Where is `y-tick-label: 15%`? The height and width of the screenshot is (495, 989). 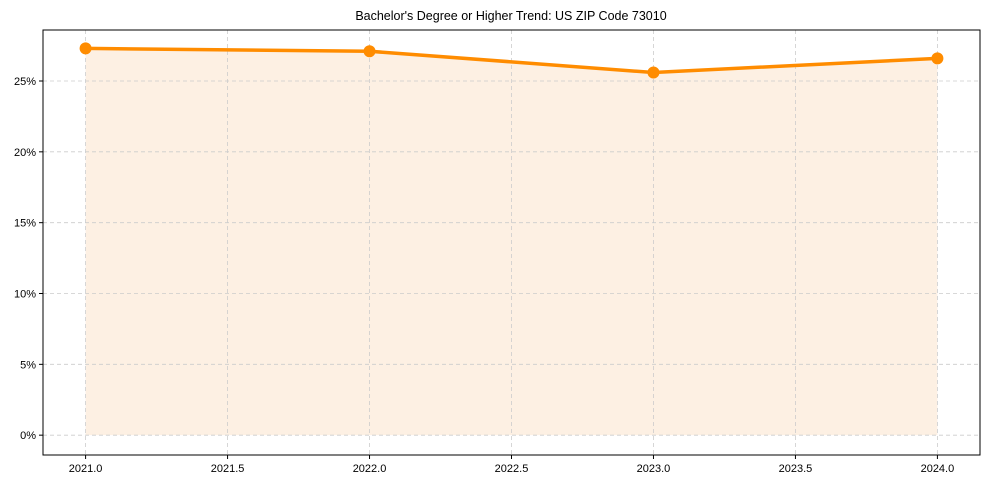 y-tick-label: 15% is located at coordinates (25, 224).